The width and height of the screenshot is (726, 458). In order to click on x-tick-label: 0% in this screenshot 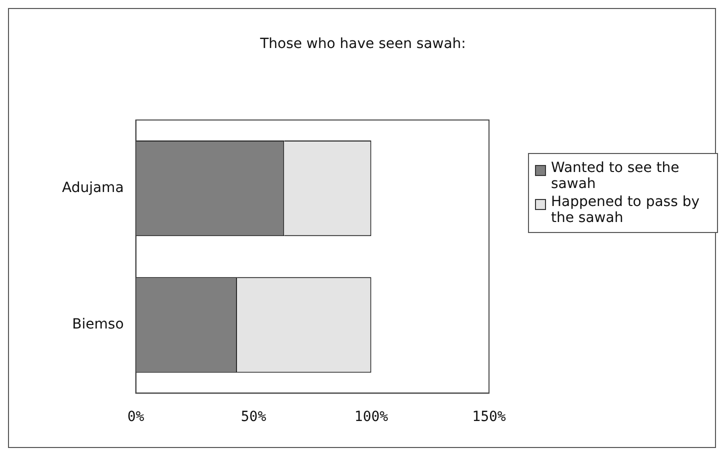, I will do `click(136, 417)`.